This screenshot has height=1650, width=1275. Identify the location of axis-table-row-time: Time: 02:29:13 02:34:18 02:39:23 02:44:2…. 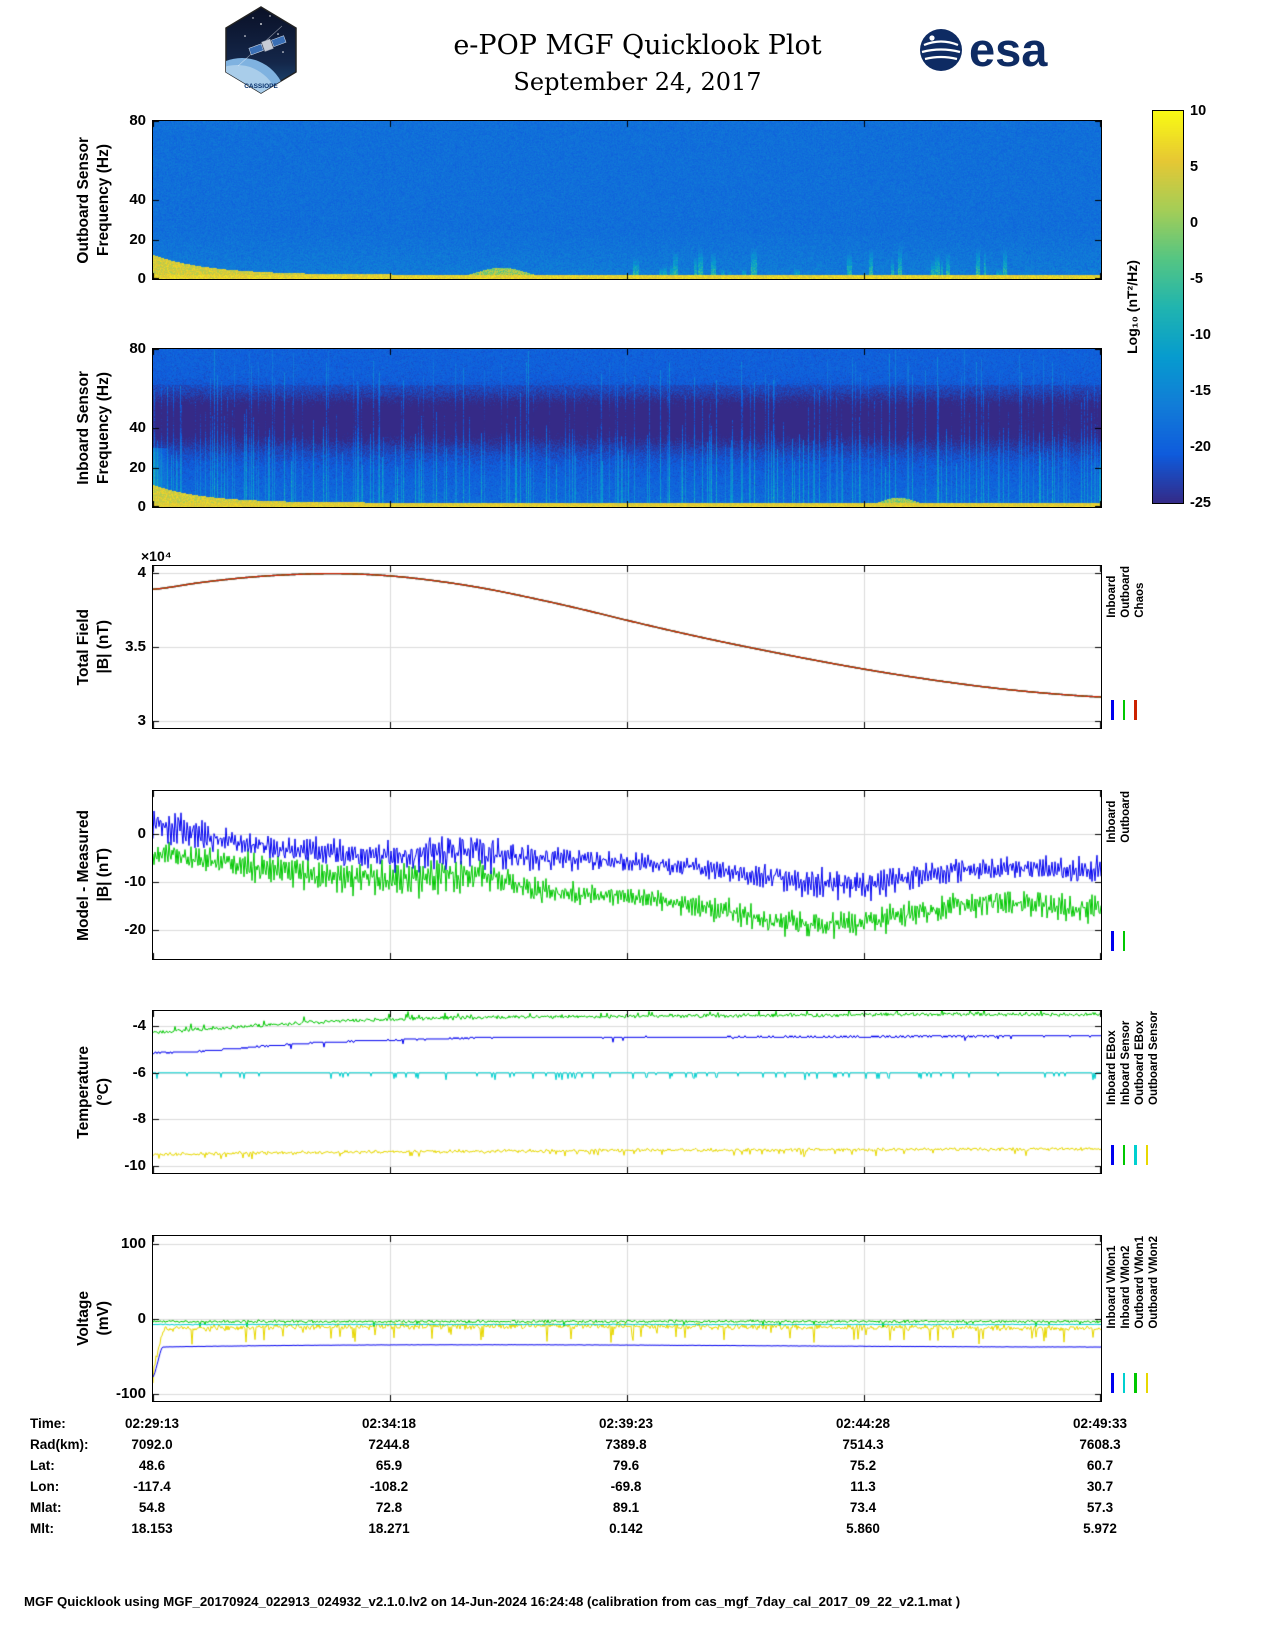
(637, 1425).